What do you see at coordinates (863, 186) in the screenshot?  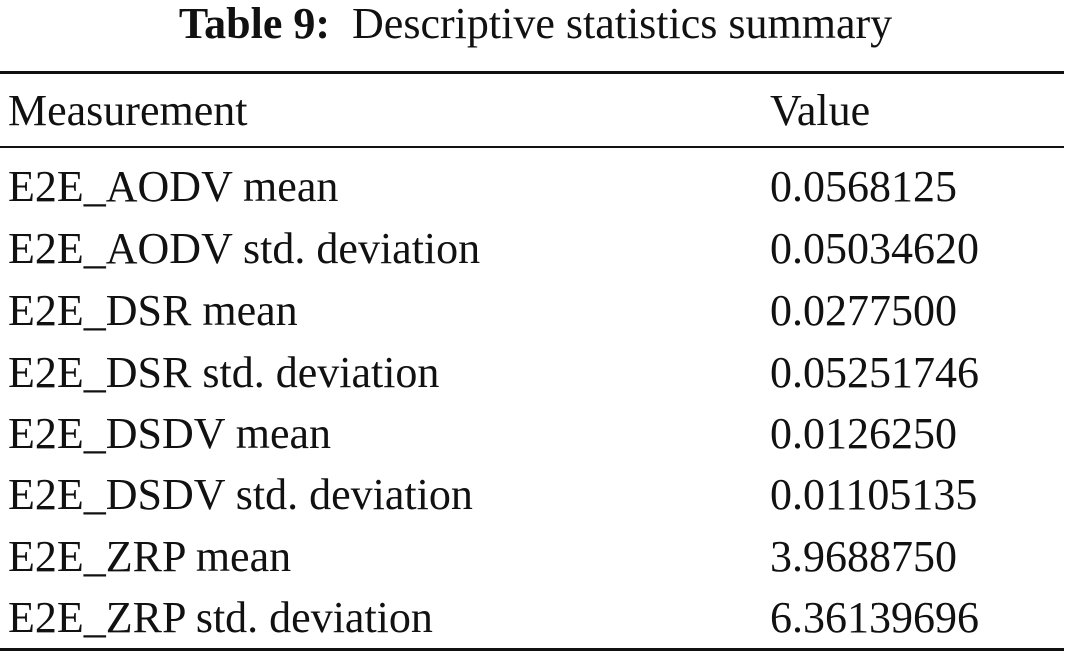 I see `value-cell: 0.0568125` at bounding box center [863, 186].